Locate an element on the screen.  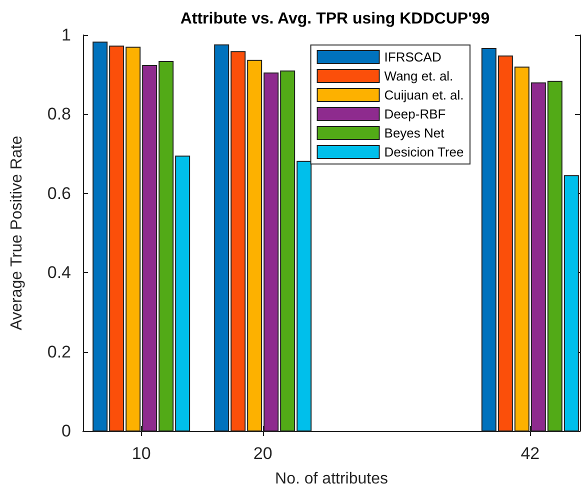
y-tick-label: 1 is located at coordinates (66, 35).